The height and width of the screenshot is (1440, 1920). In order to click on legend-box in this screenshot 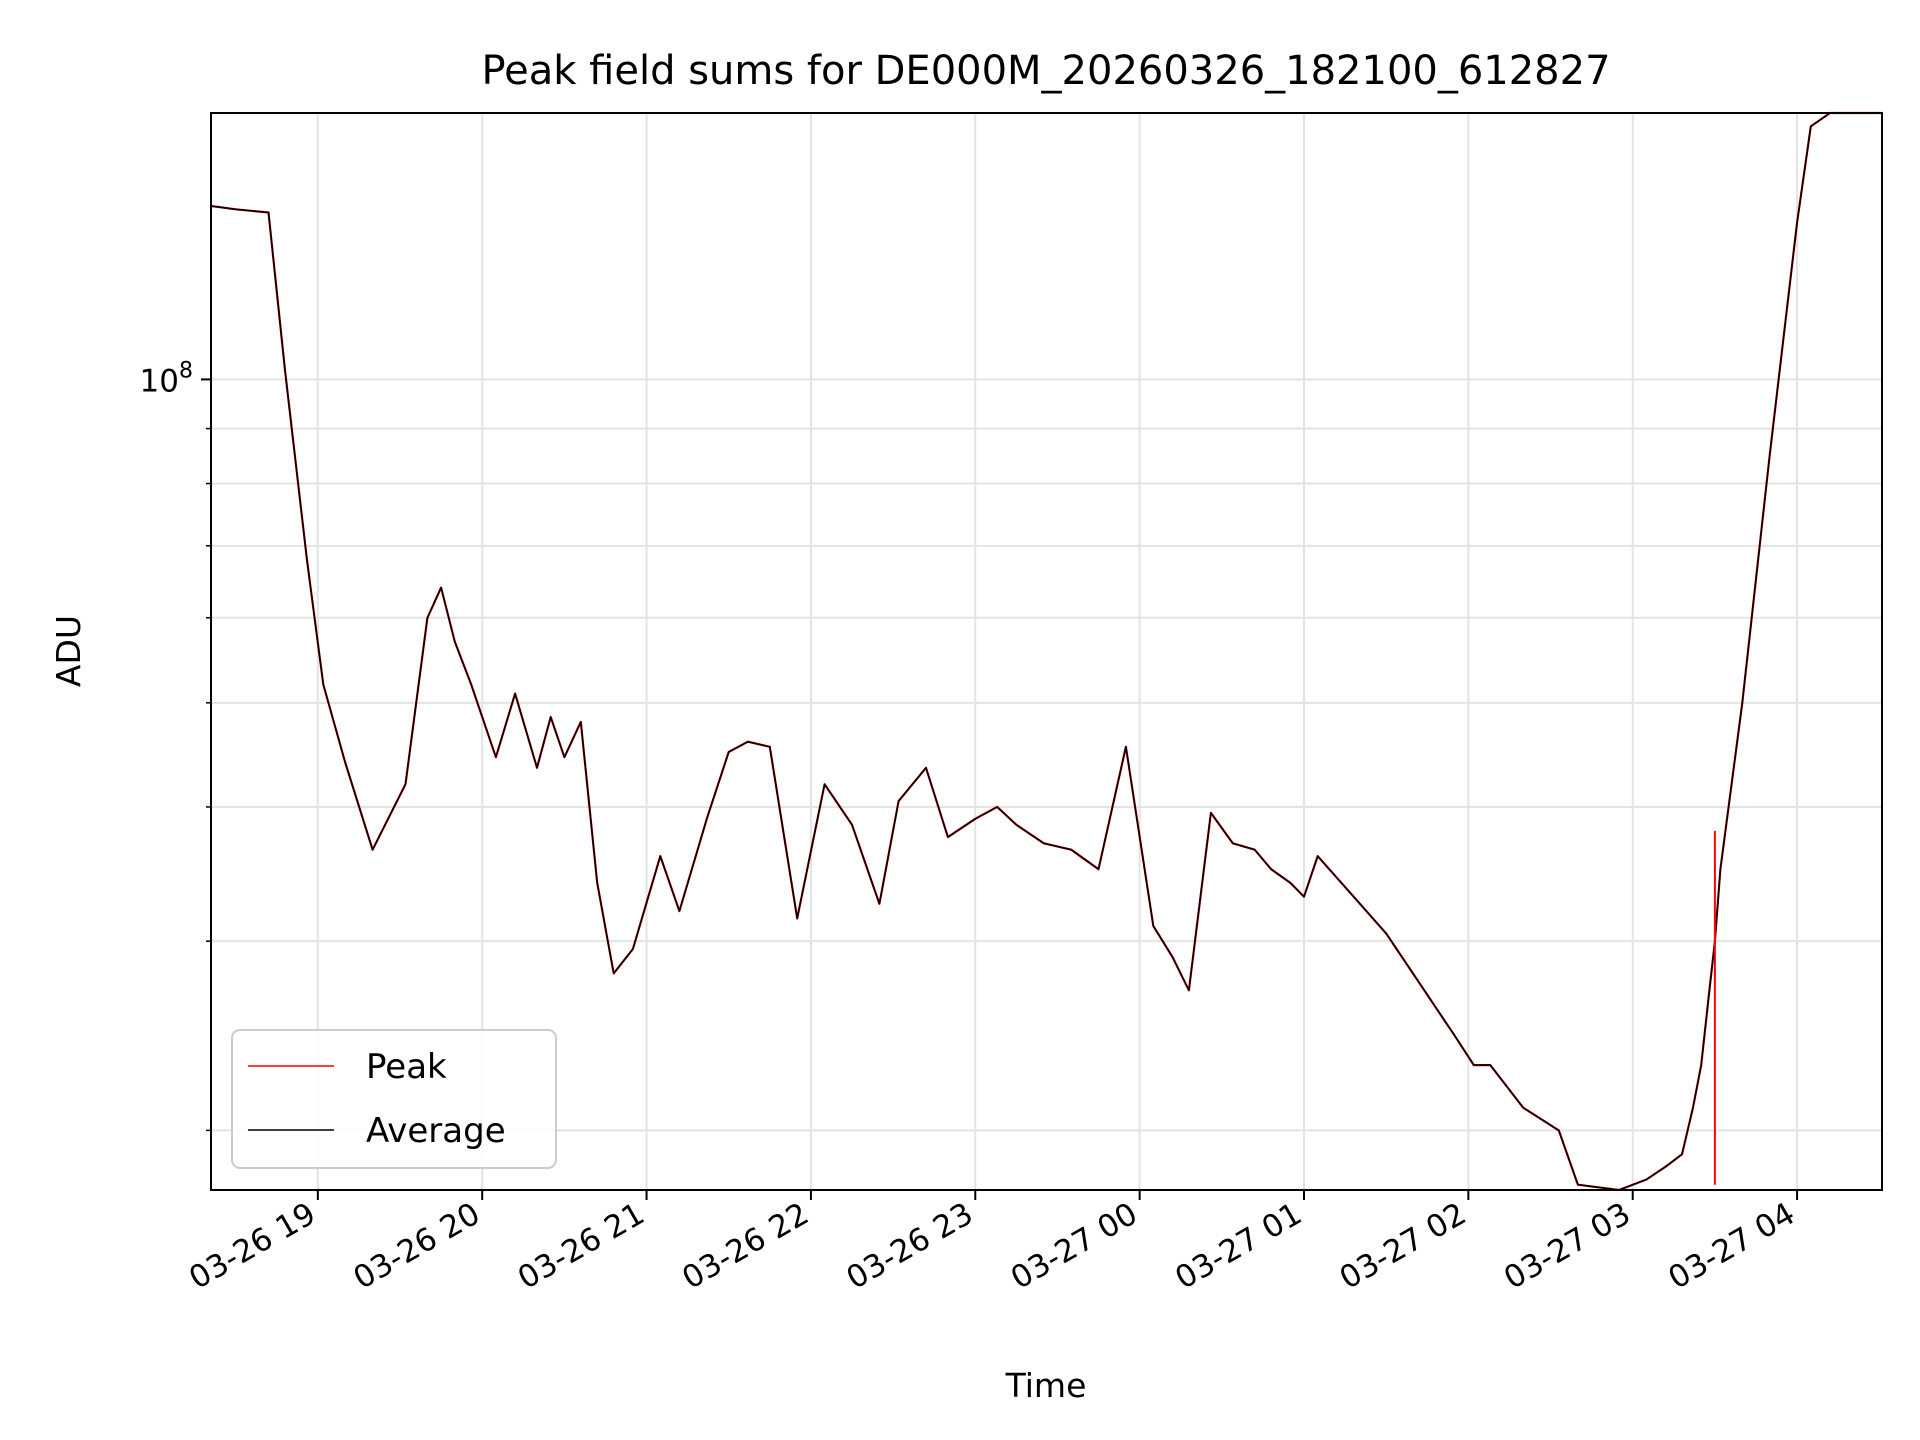, I will do `click(394, 1099)`.